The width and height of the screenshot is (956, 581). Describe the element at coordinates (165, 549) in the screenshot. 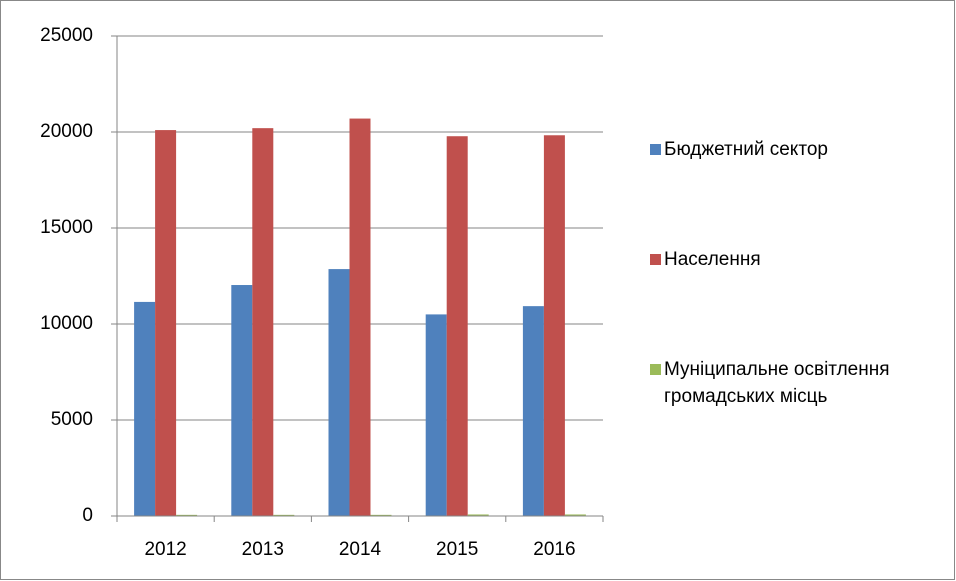

I see `x-tick-label: 2012` at that location.